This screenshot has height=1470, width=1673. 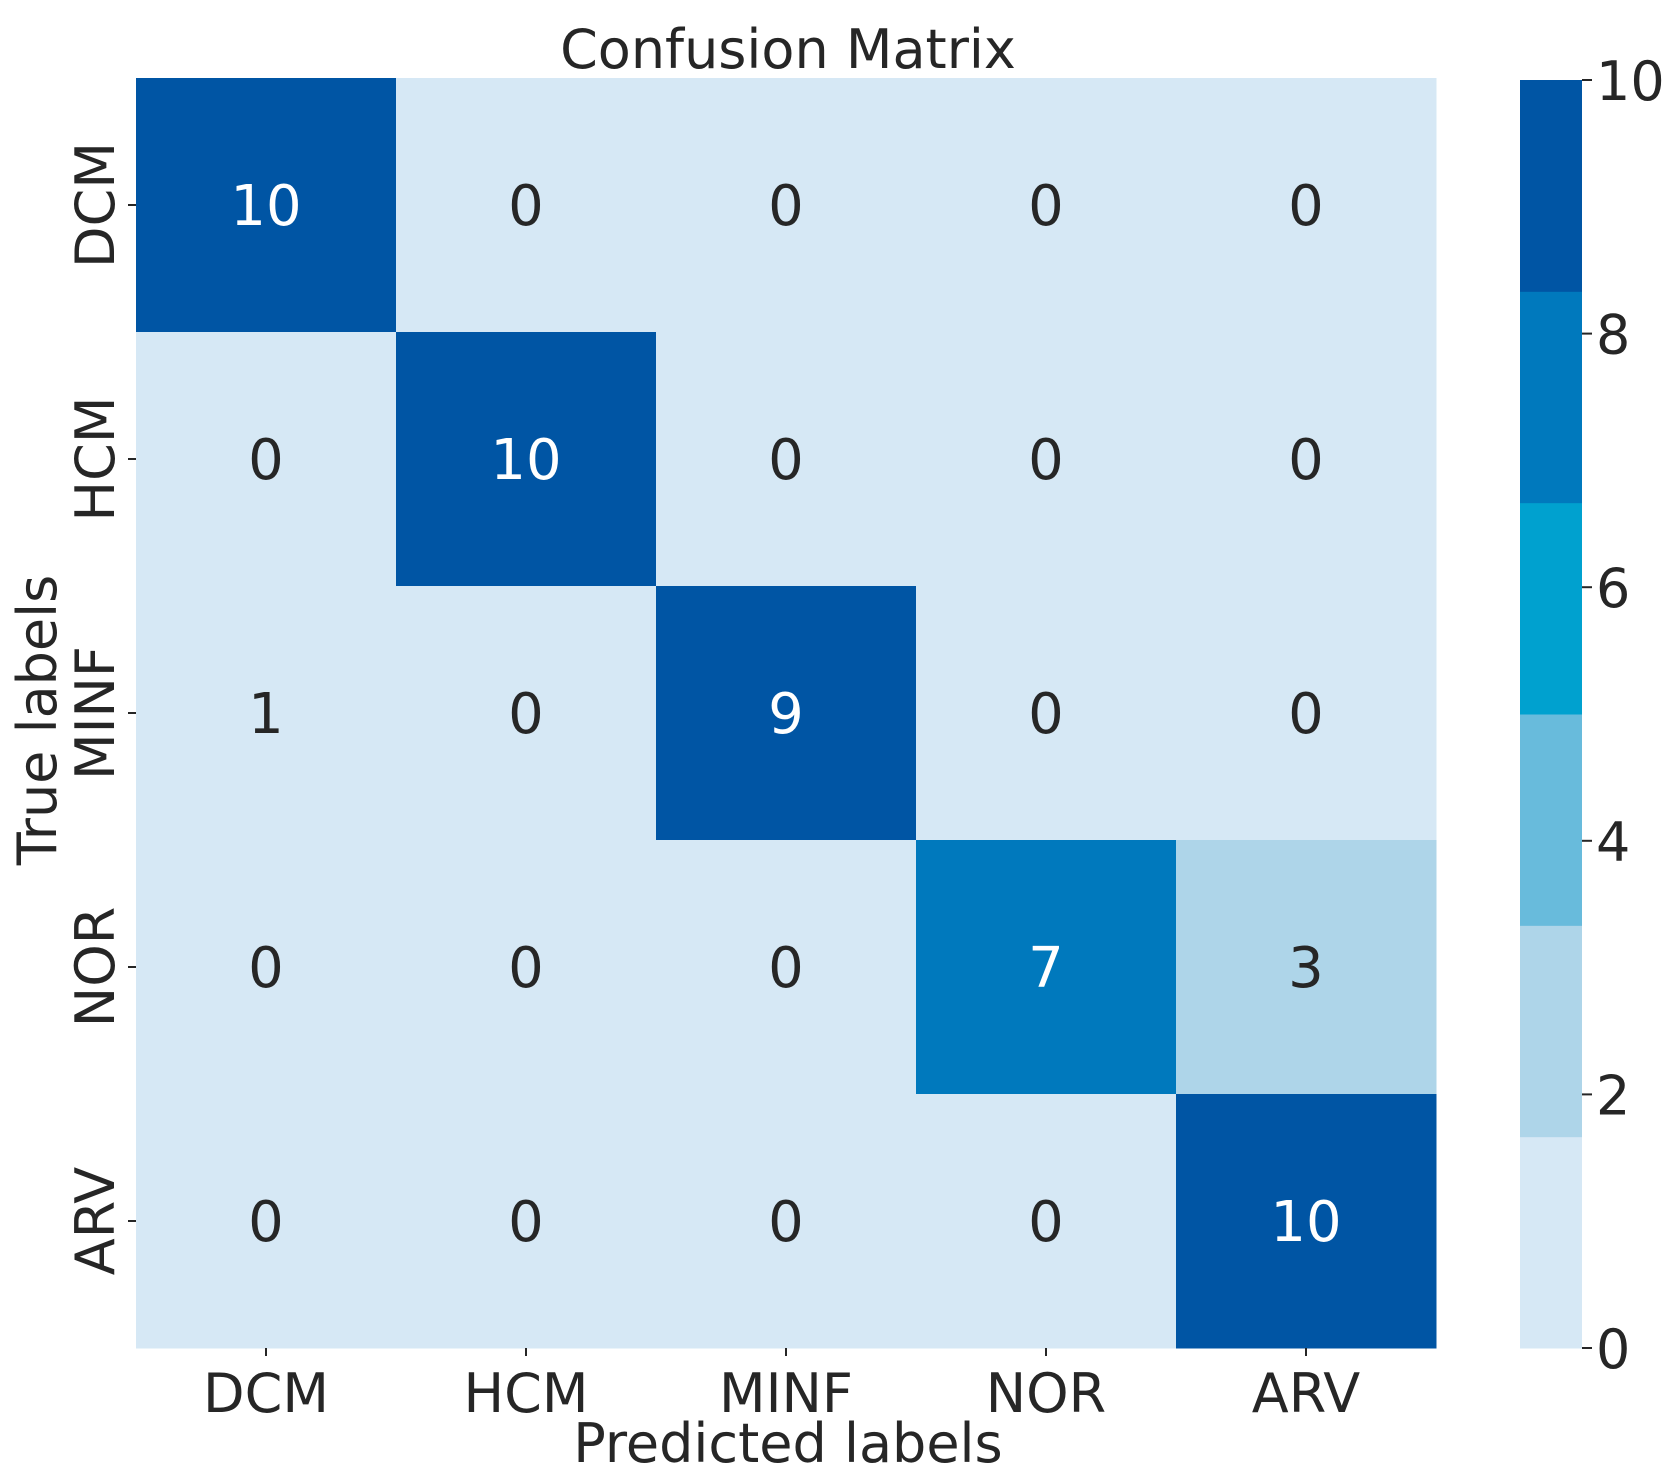 I want to click on colorbar-tick-label: 4, so click(x=1613, y=842).